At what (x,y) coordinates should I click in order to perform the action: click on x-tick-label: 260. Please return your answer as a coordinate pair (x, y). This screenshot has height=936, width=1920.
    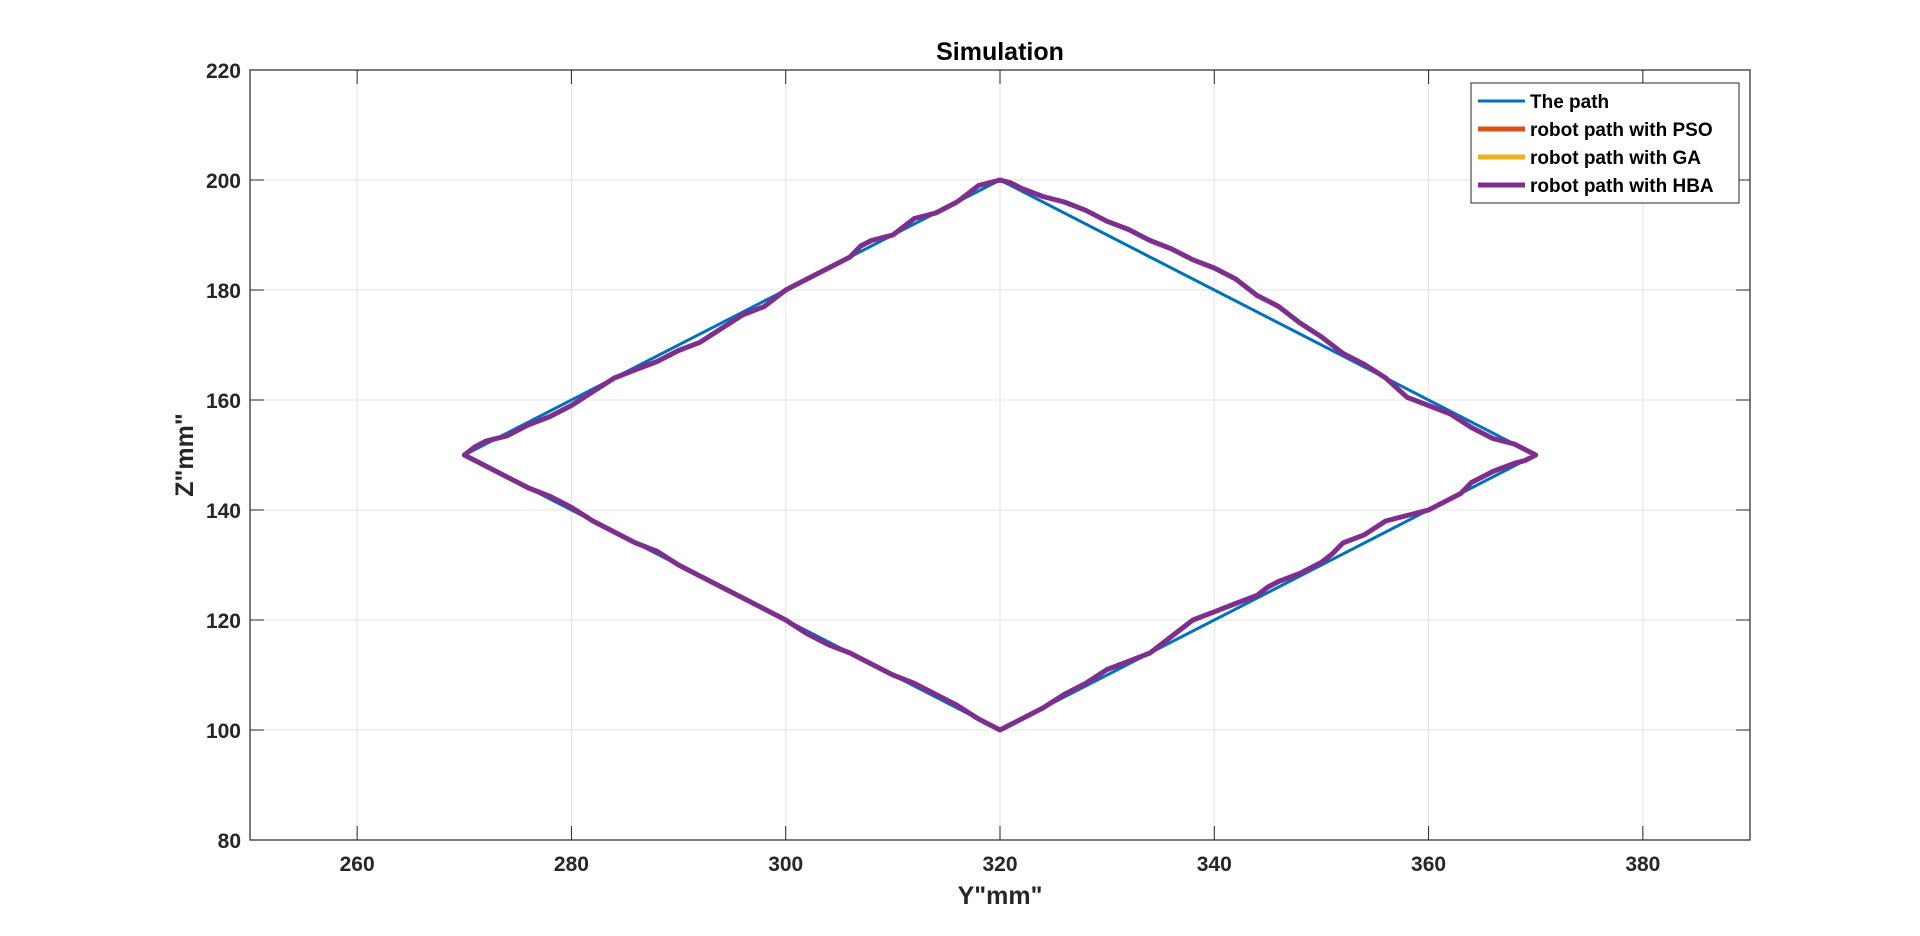
    Looking at the image, I should click on (357, 864).